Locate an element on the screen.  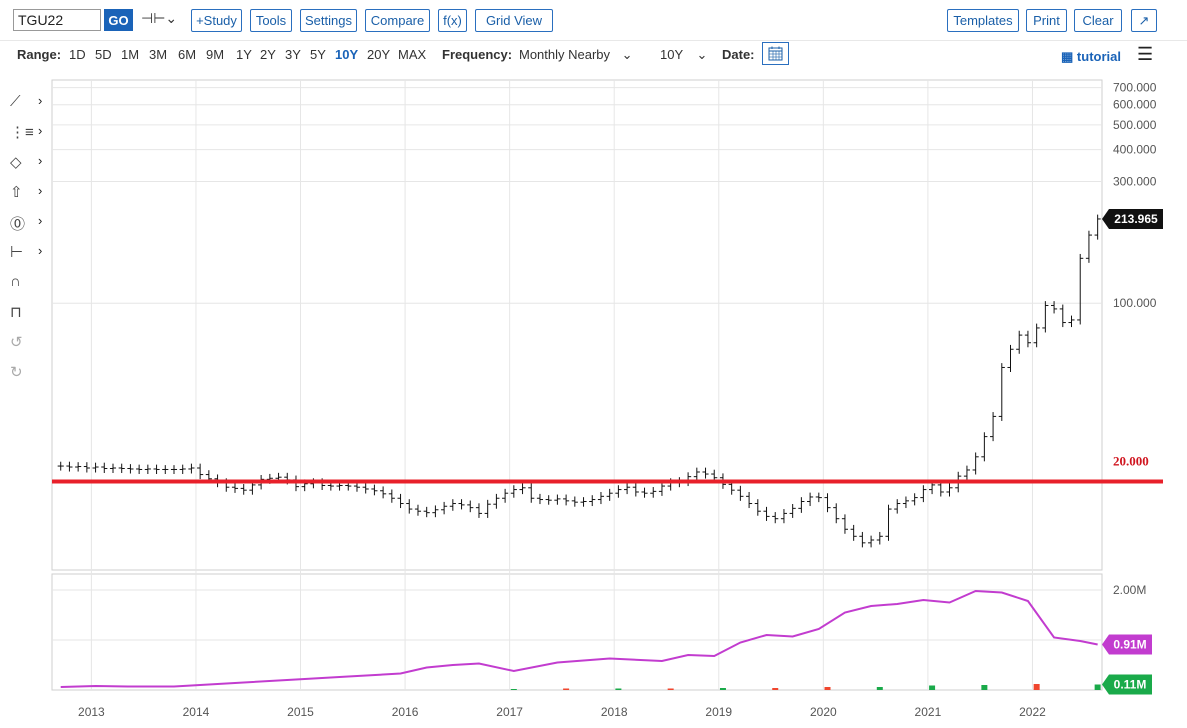
redo-icon: ↻ is located at coordinates (16, 372).